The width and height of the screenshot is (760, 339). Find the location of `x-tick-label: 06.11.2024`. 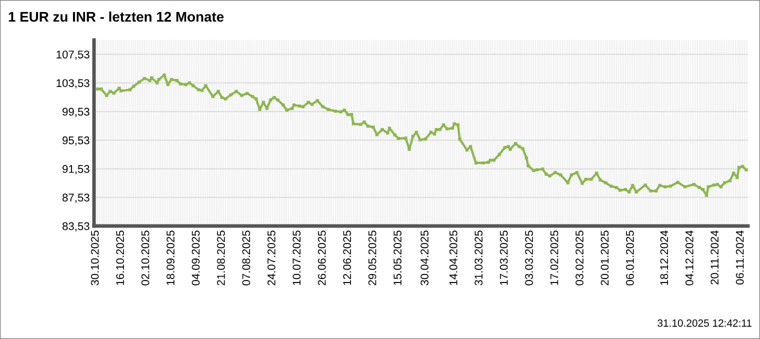

x-tick-label: 06.11.2024 is located at coordinates (740, 257).